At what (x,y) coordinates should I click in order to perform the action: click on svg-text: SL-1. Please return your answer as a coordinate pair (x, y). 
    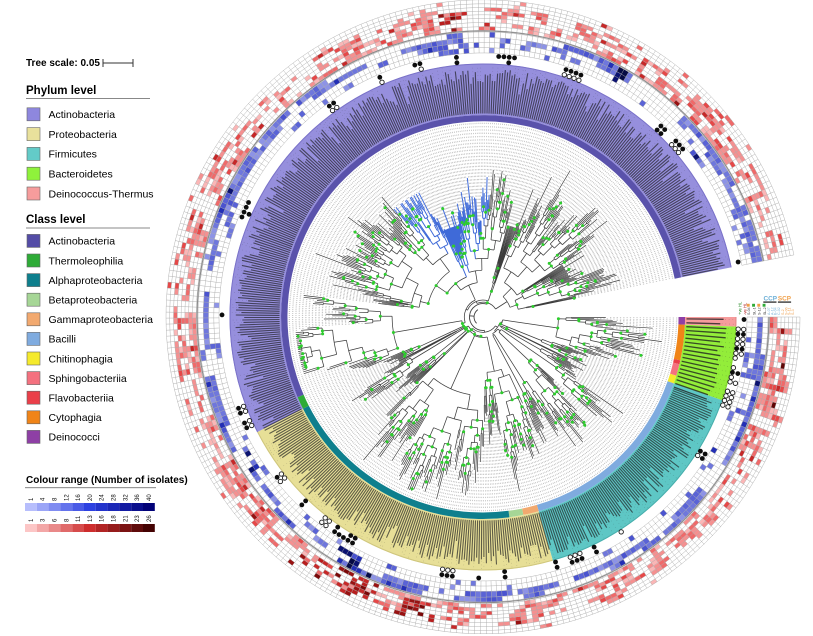
    Looking at the image, I should click on (754, 311).